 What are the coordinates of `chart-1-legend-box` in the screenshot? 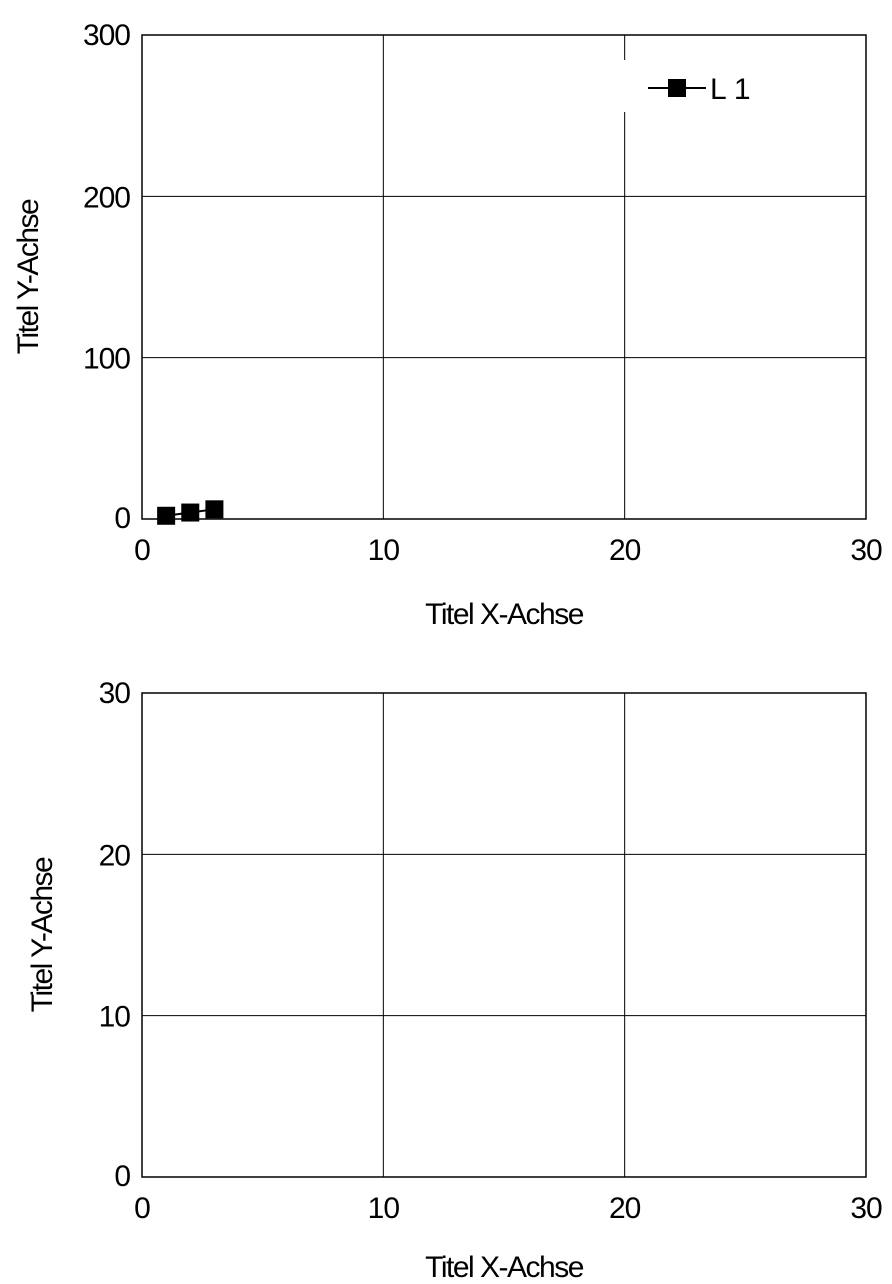 It's located at (704, 86).